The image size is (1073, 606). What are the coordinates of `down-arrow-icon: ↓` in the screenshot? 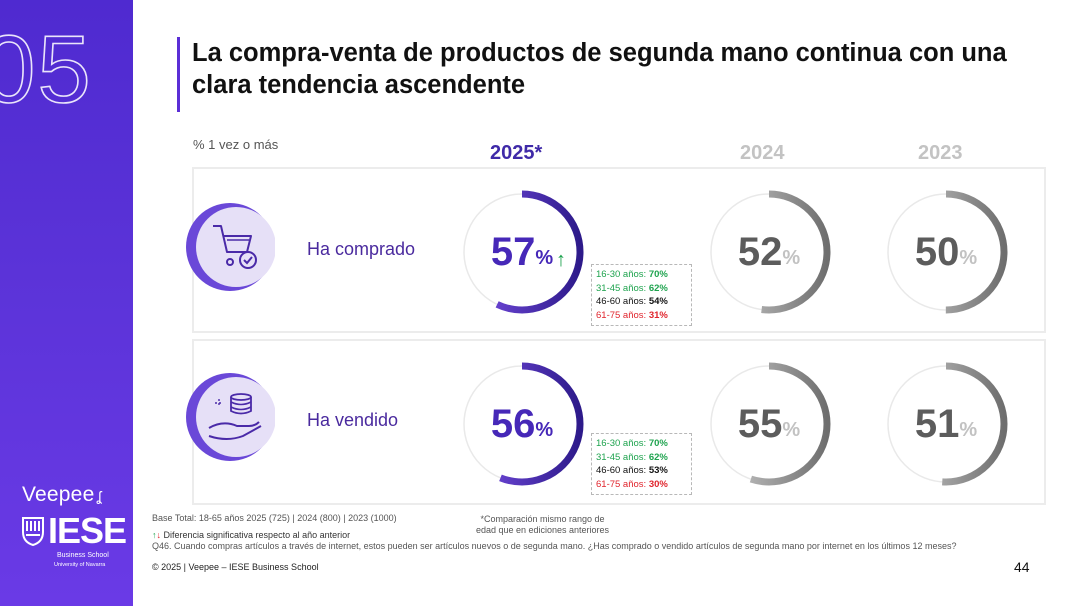 It's located at (159, 535).